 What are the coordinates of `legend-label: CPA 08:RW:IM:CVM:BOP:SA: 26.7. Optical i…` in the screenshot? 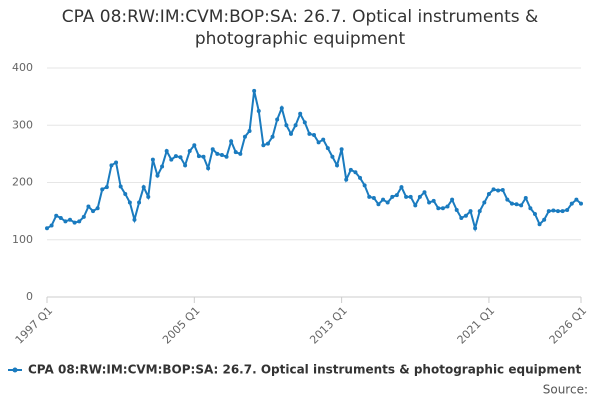 It's located at (305, 370).